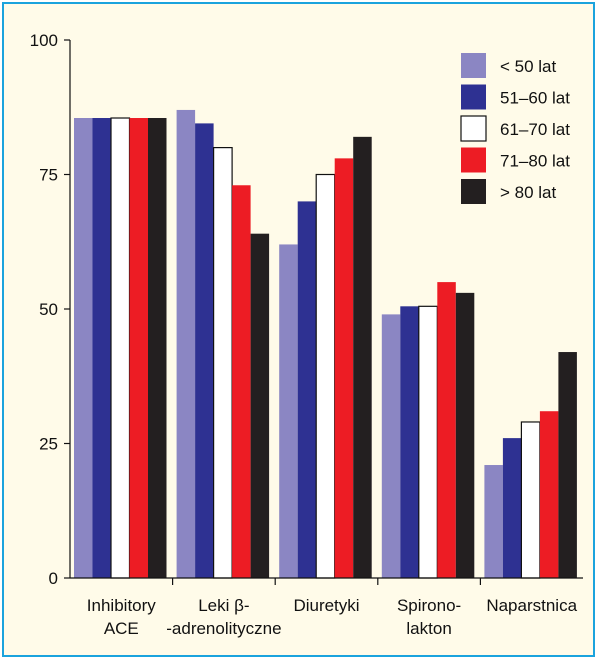 The image size is (599, 659). What do you see at coordinates (48, 309) in the screenshot?
I see `y-tick-label: 50` at bounding box center [48, 309].